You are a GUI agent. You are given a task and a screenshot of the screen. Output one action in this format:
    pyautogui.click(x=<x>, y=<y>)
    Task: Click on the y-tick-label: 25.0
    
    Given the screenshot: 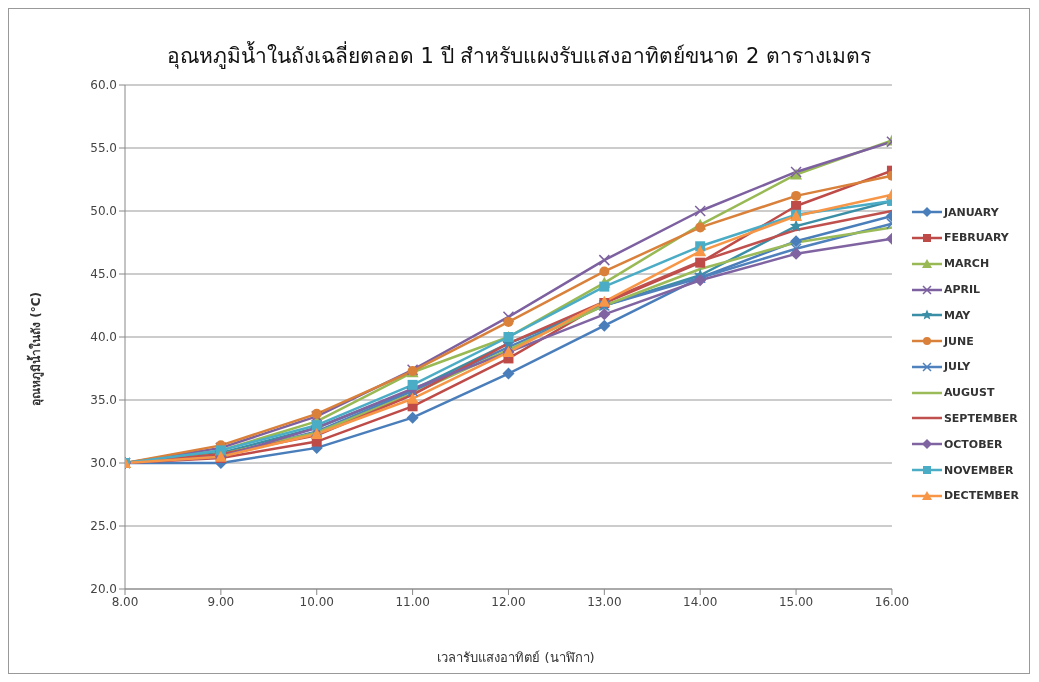 What is the action you would take?
    pyautogui.click(x=103, y=526)
    